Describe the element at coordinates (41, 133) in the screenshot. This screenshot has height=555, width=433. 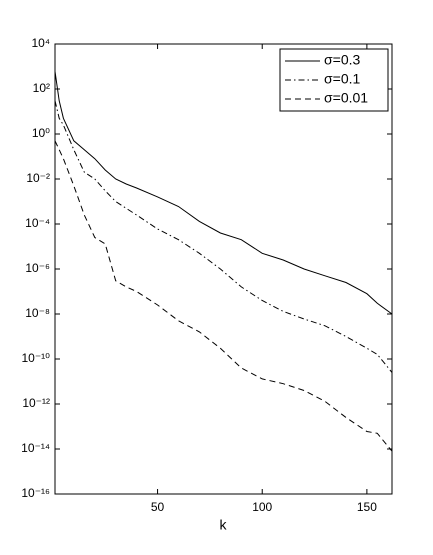
I see `y-tick-label: 10⁰` at that location.